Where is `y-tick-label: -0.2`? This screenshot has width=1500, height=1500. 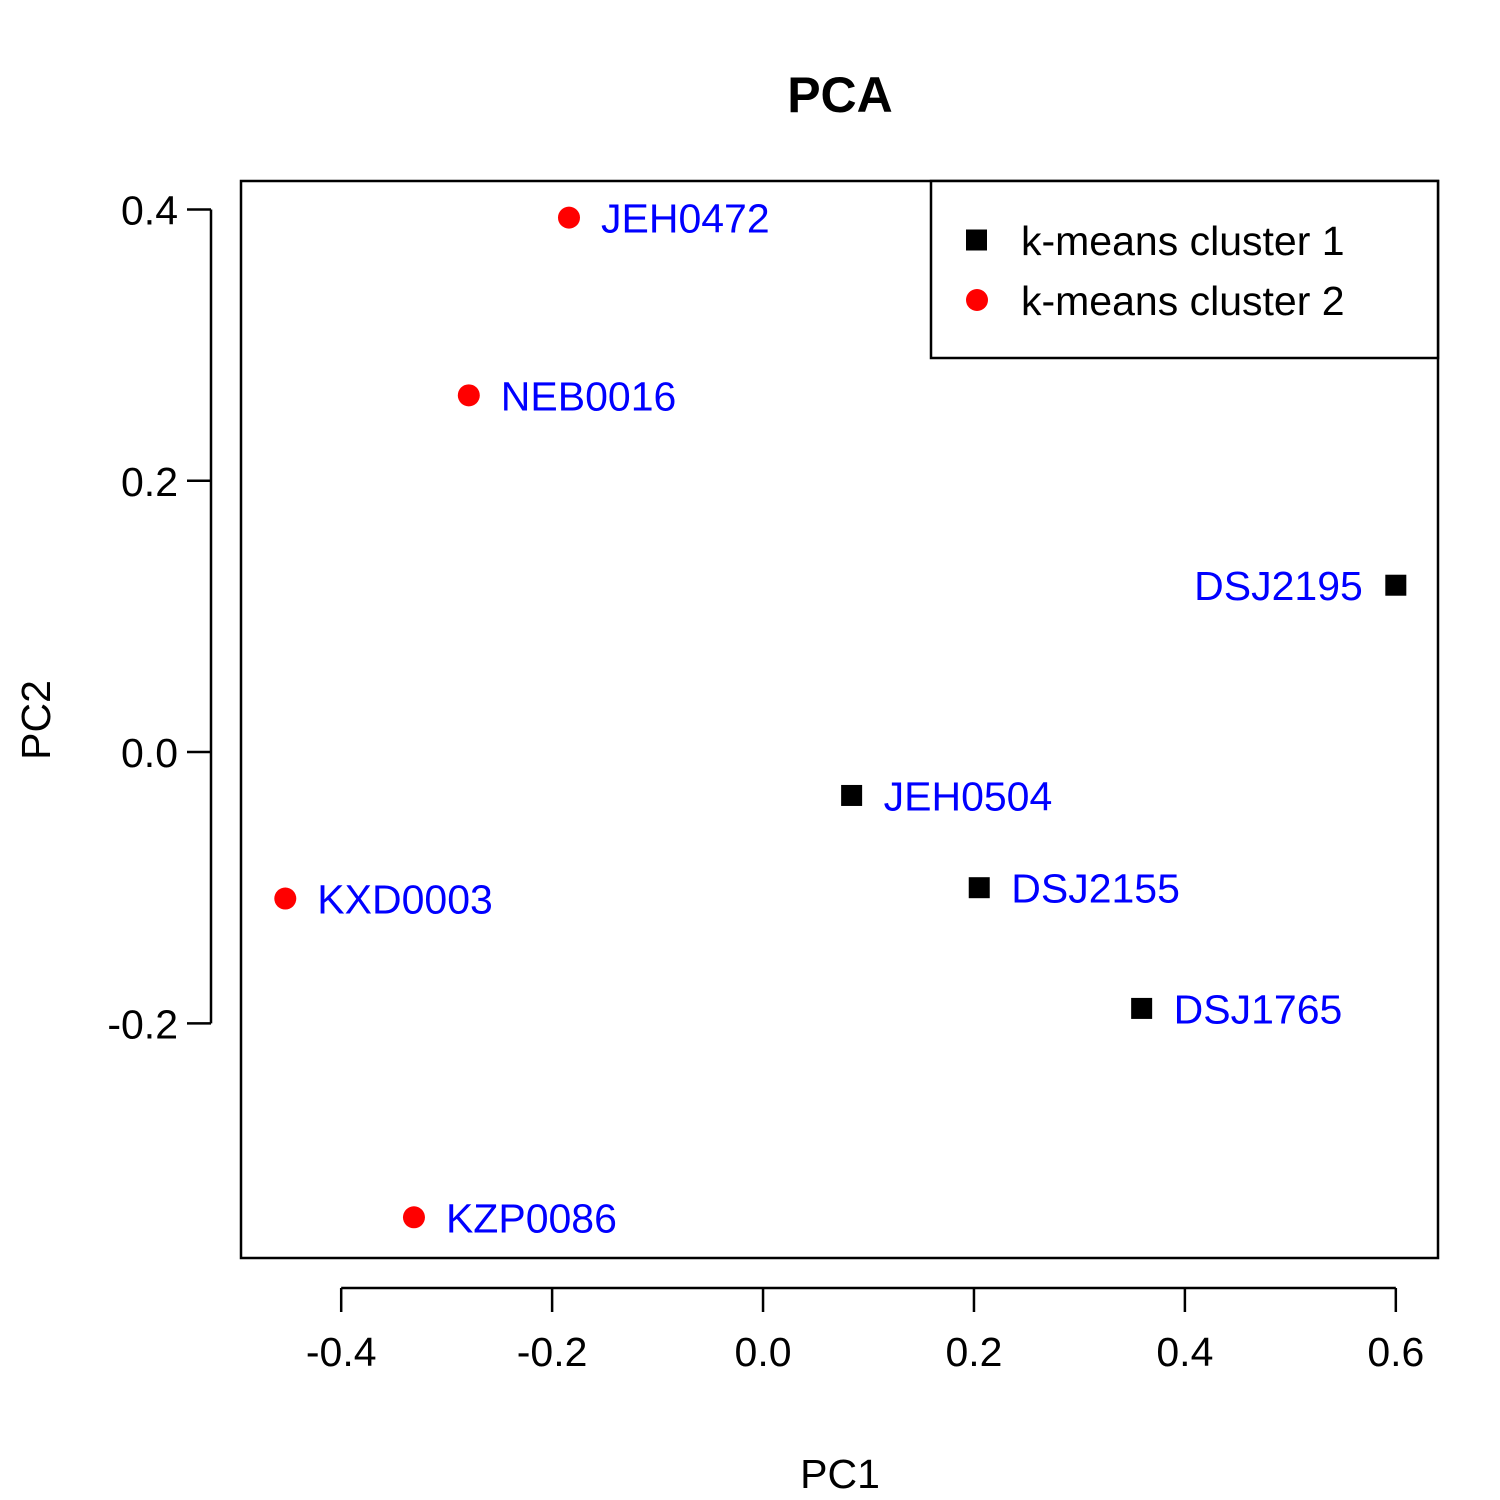
y-tick-label: -0.2 is located at coordinates (142, 1024).